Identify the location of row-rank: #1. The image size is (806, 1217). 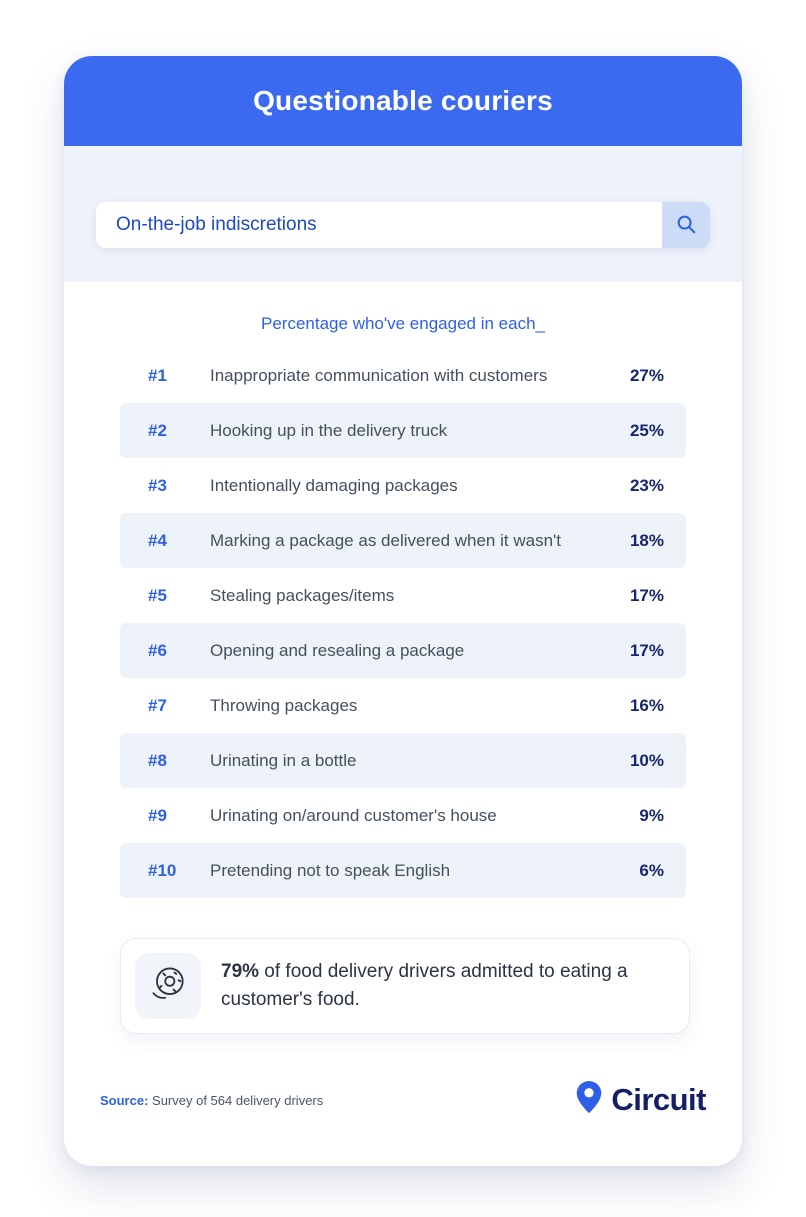
(157, 375).